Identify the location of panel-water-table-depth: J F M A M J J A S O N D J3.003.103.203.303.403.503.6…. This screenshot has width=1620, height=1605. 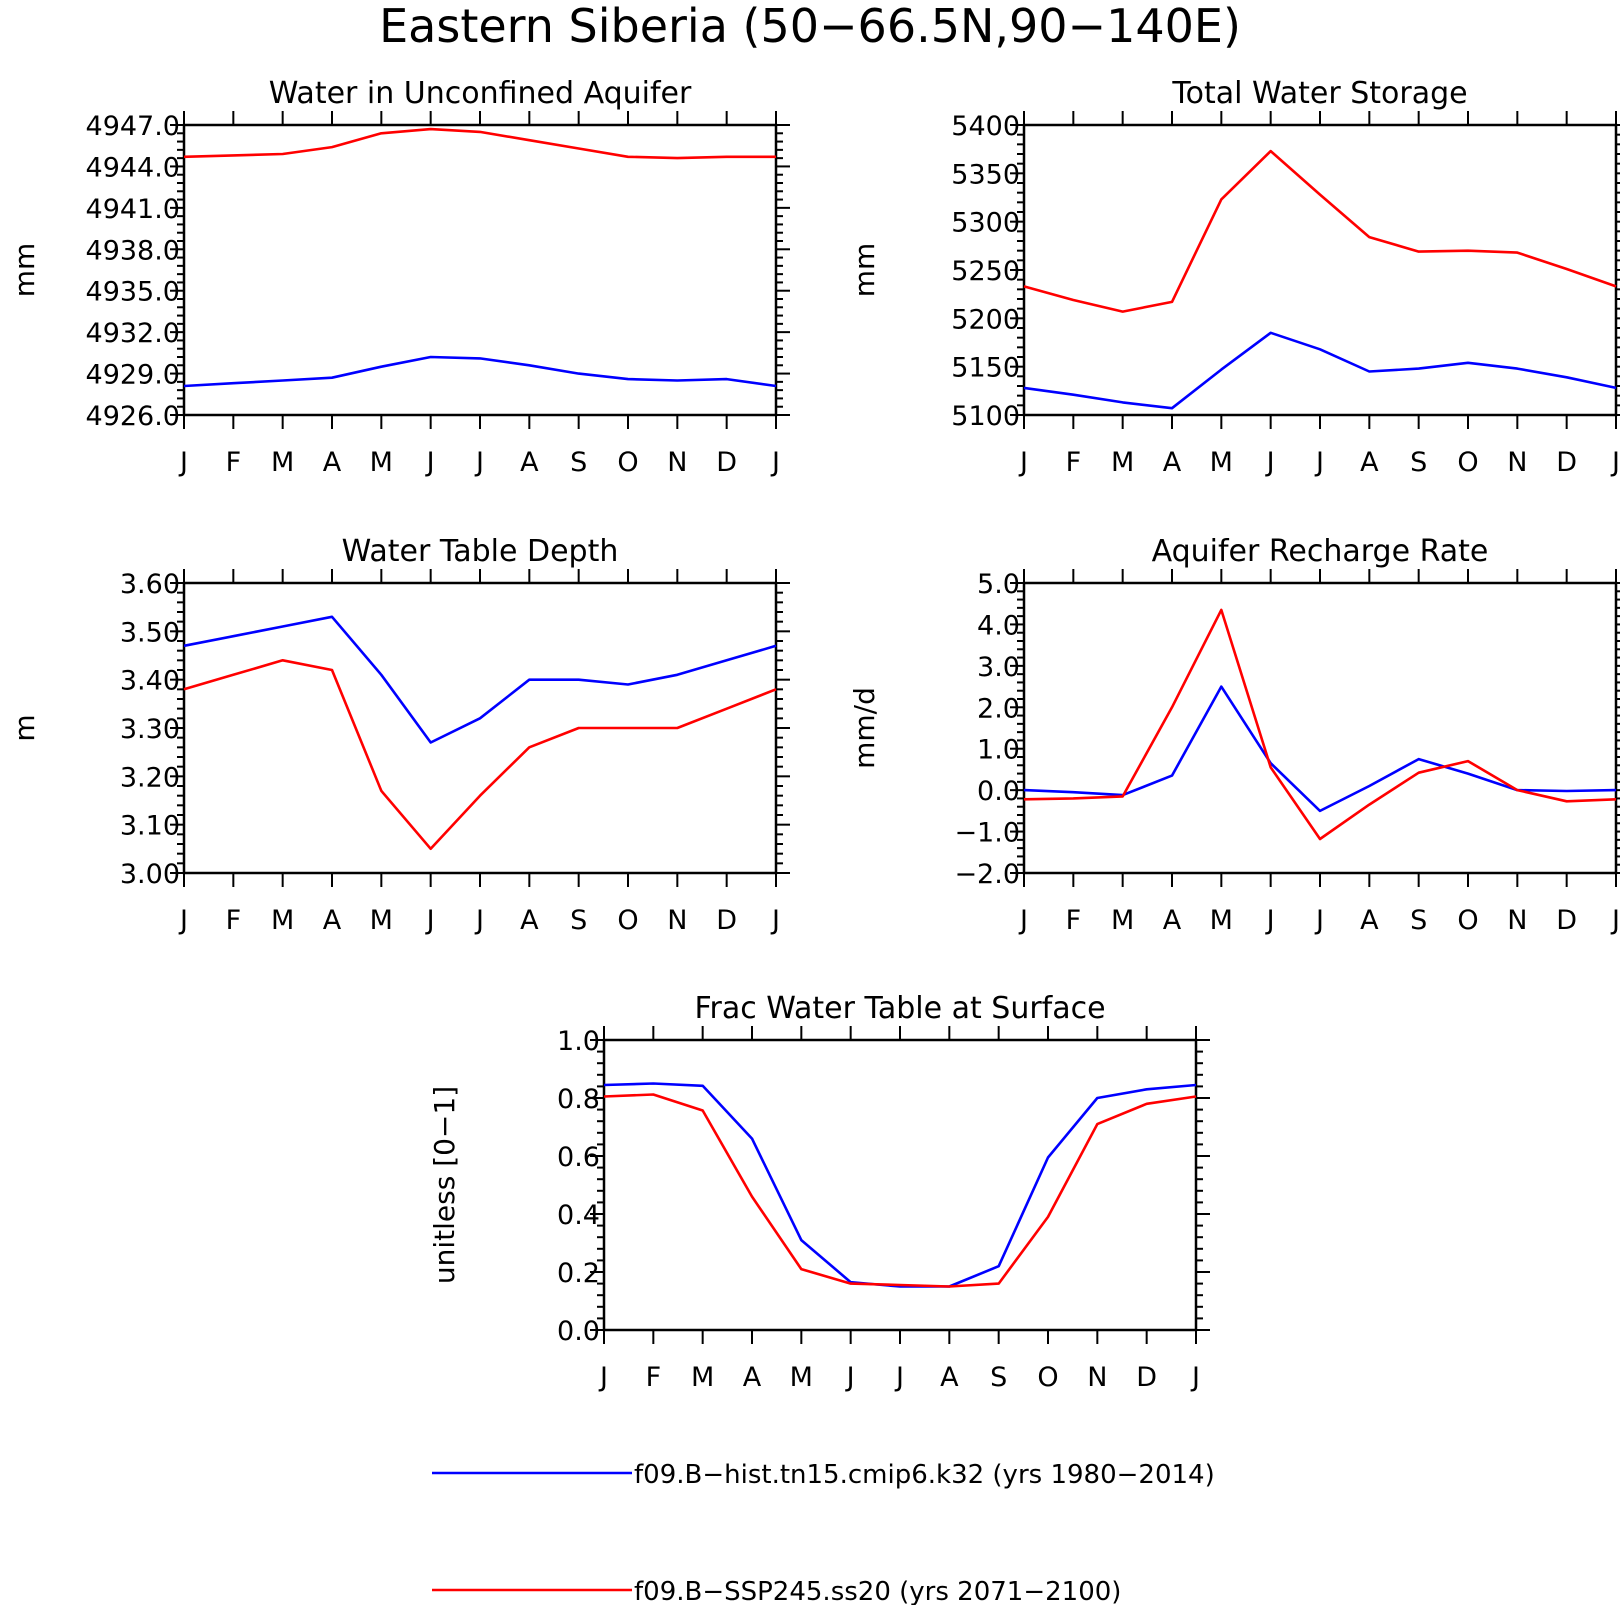
(399, 735).